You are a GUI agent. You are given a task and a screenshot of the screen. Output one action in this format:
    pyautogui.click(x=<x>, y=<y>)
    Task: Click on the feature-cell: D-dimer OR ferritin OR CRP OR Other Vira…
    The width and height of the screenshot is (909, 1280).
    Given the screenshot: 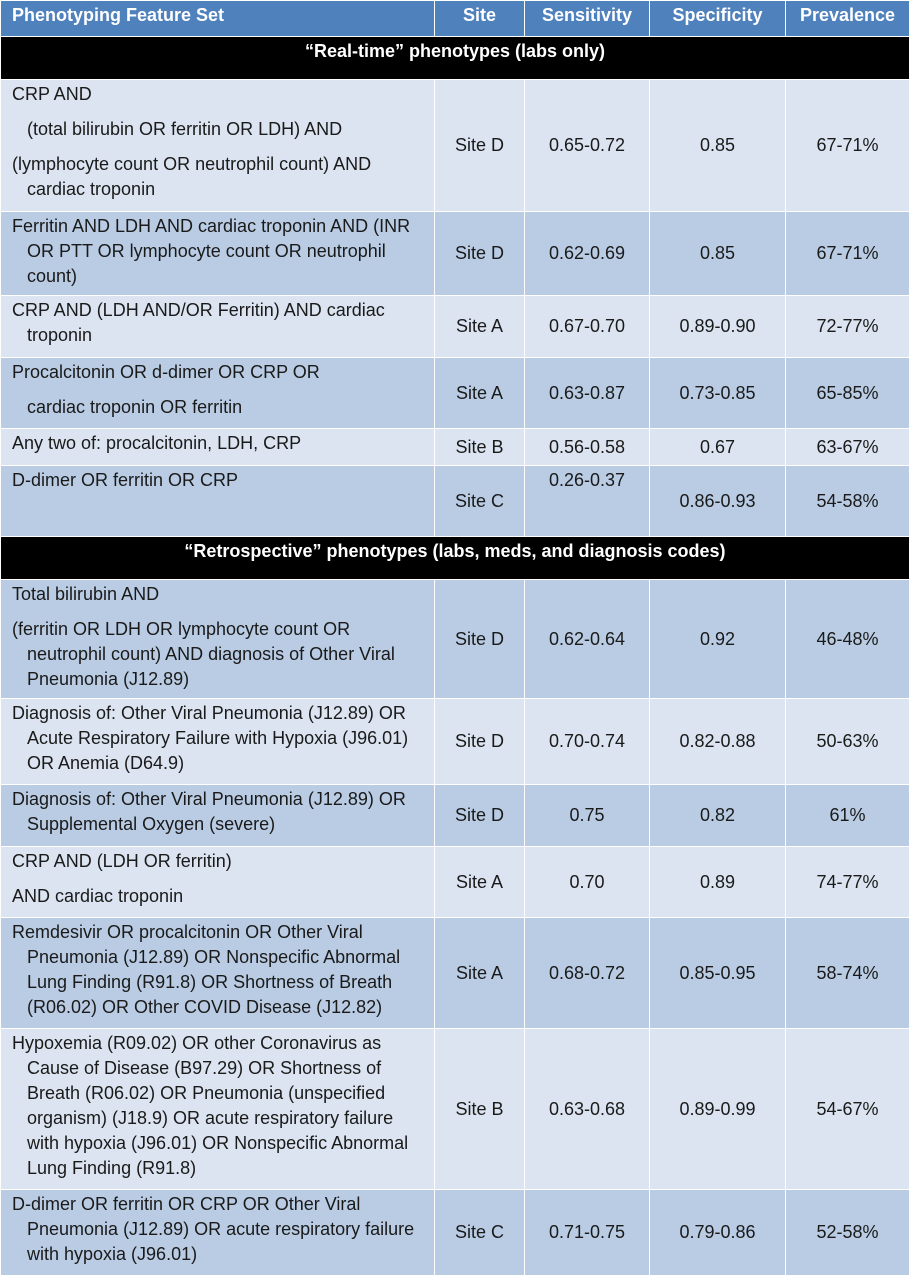 What is the action you would take?
    pyautogui.click(x=217, y=1232)
    